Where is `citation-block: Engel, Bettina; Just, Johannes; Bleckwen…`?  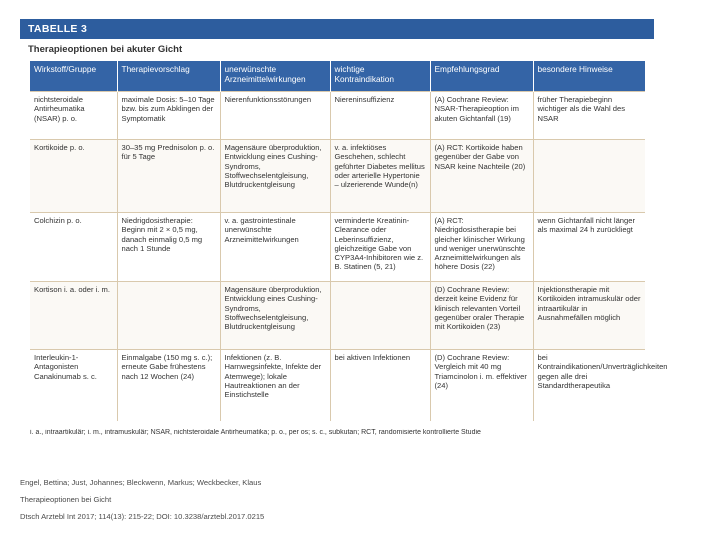 citation-block: Engel, Bettina; Just, Johannes; Bleckwen… is located at coordinates (142, 499).